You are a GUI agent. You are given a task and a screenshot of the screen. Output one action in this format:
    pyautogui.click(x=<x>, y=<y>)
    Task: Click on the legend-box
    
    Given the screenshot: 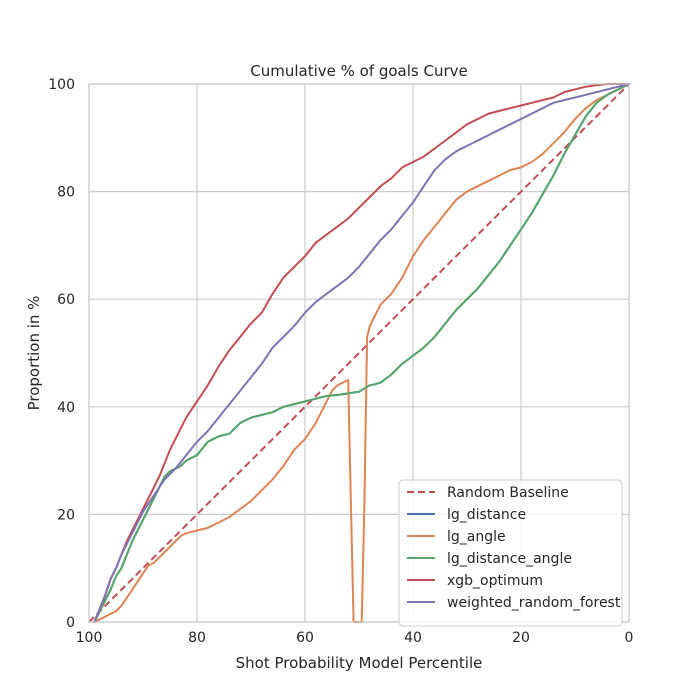 What is the action you would take?
    pyautogui.click(x=510, y=553)
    